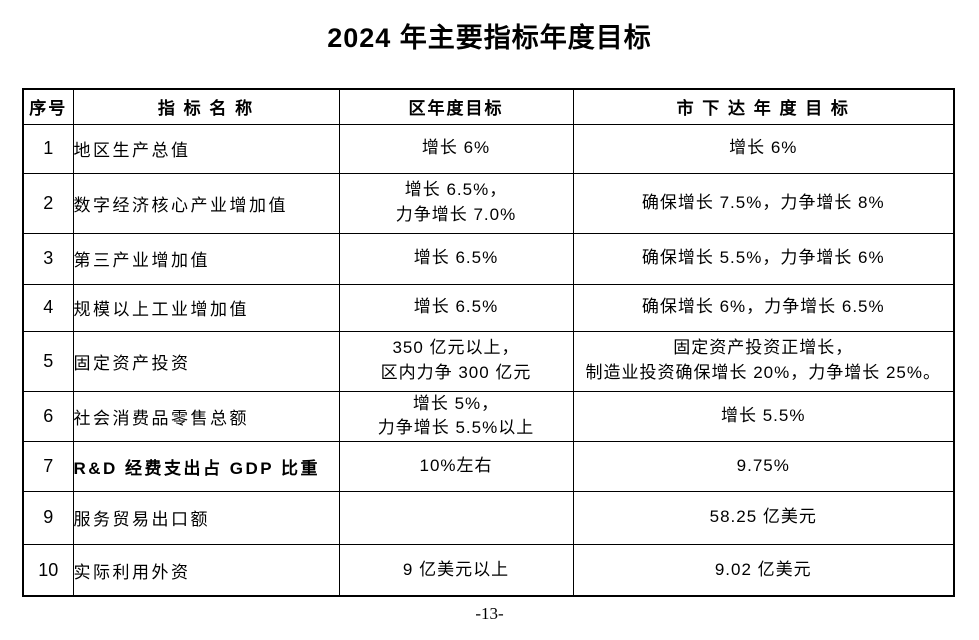 The width and height of the screenshot is (979, 640). Describe the element at coordinates (48, 258) in the screenshot. I see `row-number: 3` at that location.